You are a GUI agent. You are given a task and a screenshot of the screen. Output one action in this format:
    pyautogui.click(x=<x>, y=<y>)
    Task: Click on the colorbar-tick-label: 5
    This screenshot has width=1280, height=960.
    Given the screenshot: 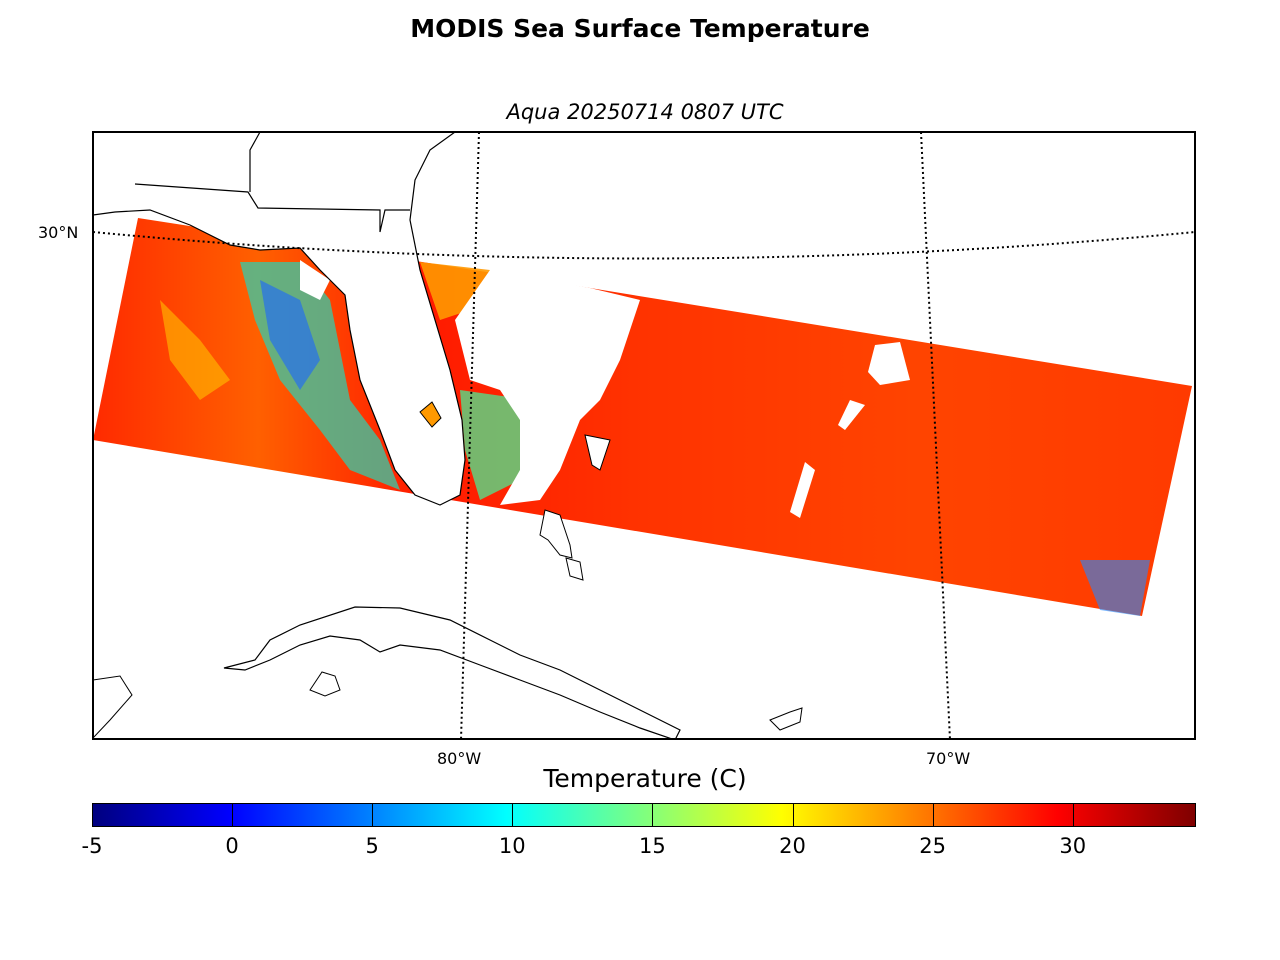 What is the action you would take?
    pyautogui.click(x=372, y=846)
    